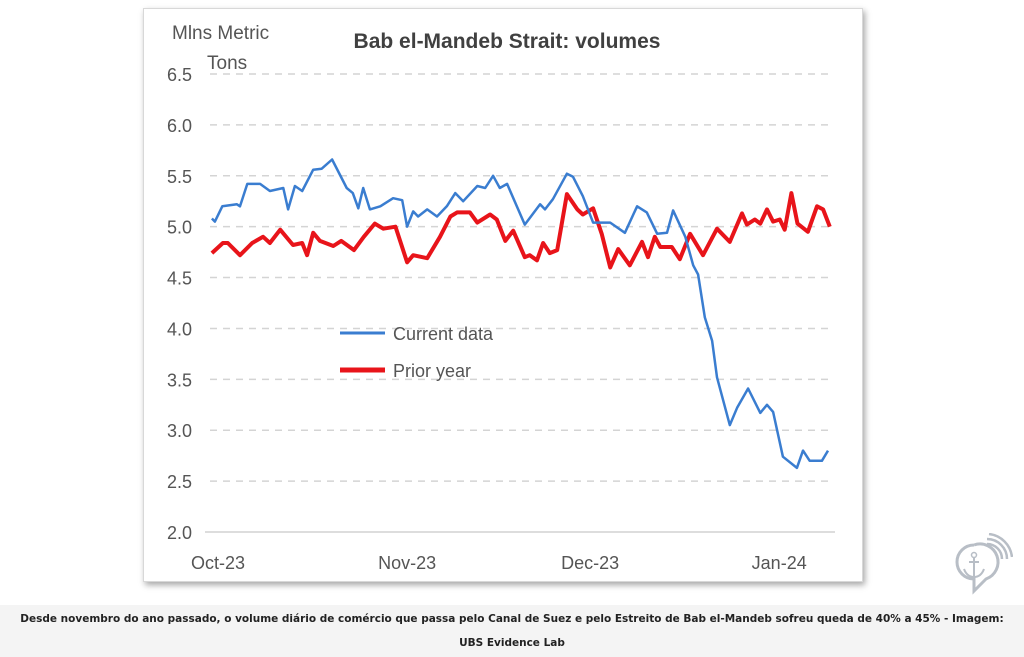 This screenshot has height=657, width=1024. I want to click on anchor-logo-icon, so click(984, 564).